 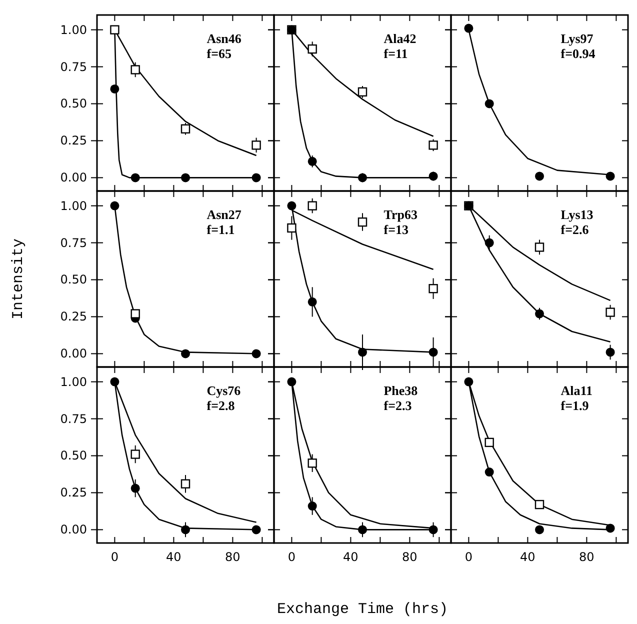 I want to click on y-axis-title: Intensity, so click(x=18, y=279).